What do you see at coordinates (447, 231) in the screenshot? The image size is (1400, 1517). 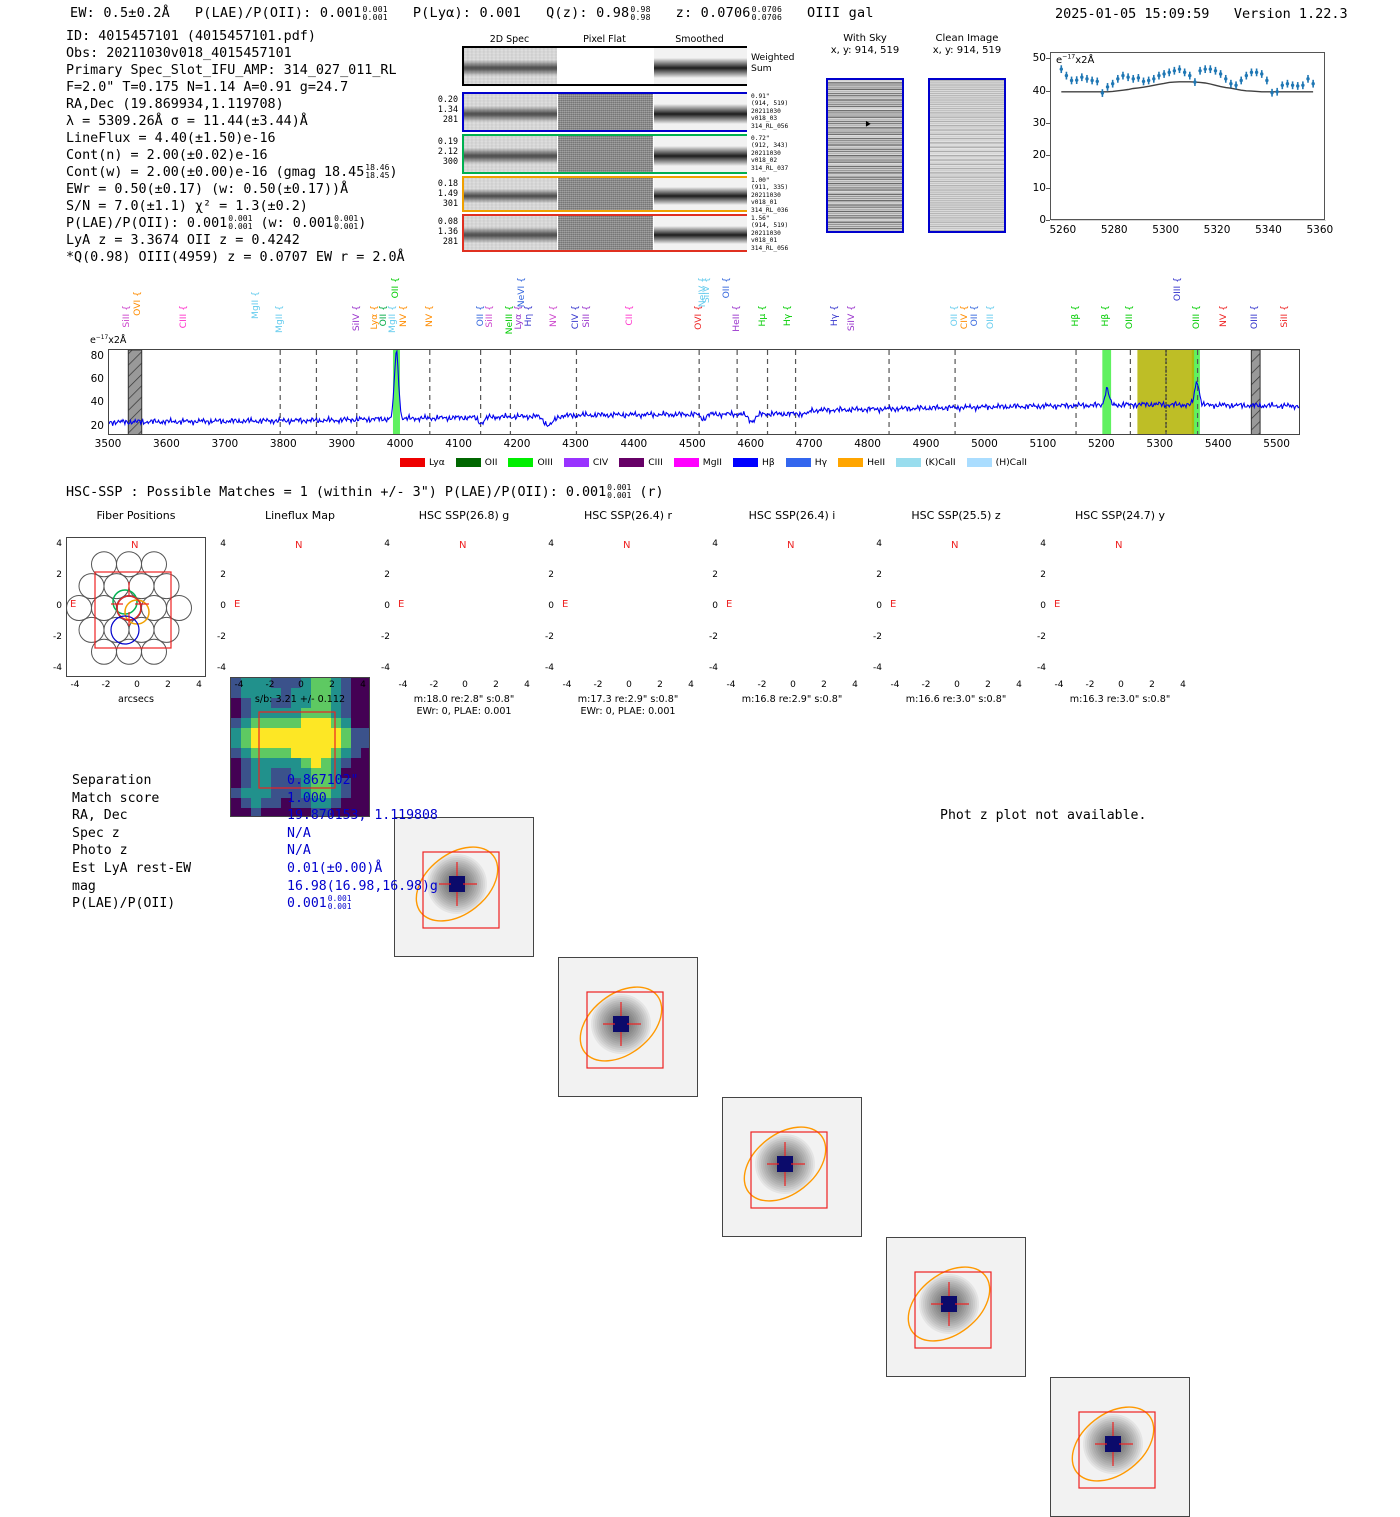 I see `spec2d-row-stat-1: 1.36` at bounding box center [447, 231].